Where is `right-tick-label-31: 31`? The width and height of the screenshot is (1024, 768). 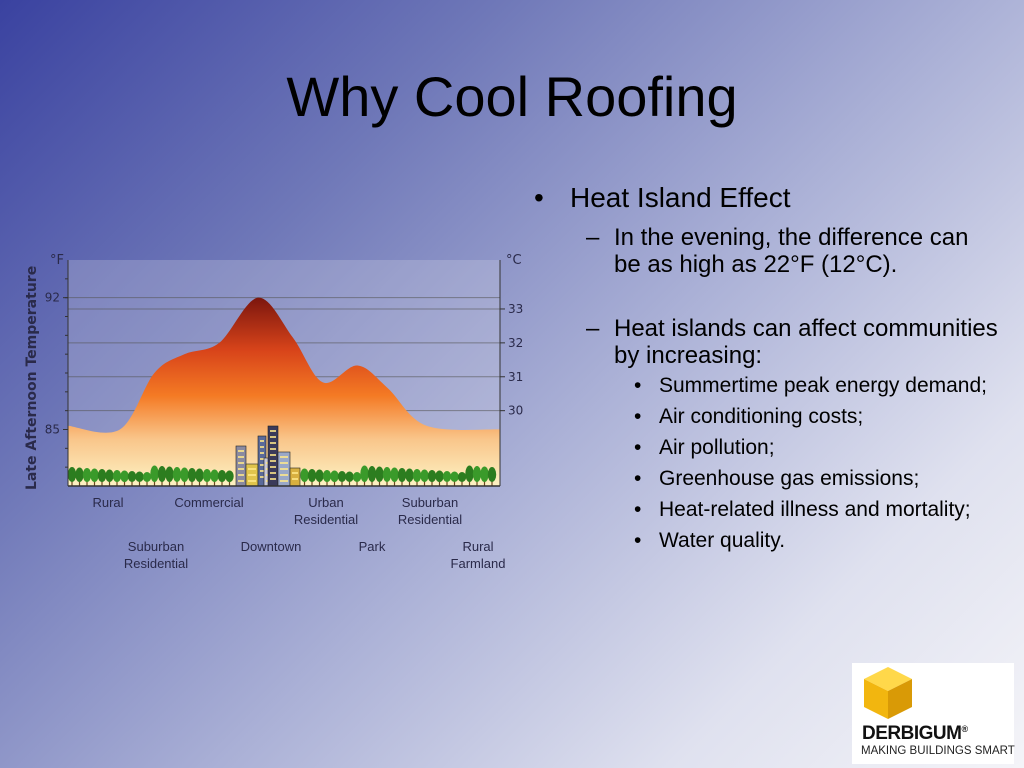 right-tick-label-31: 31 is located at coordinates (515, 377).